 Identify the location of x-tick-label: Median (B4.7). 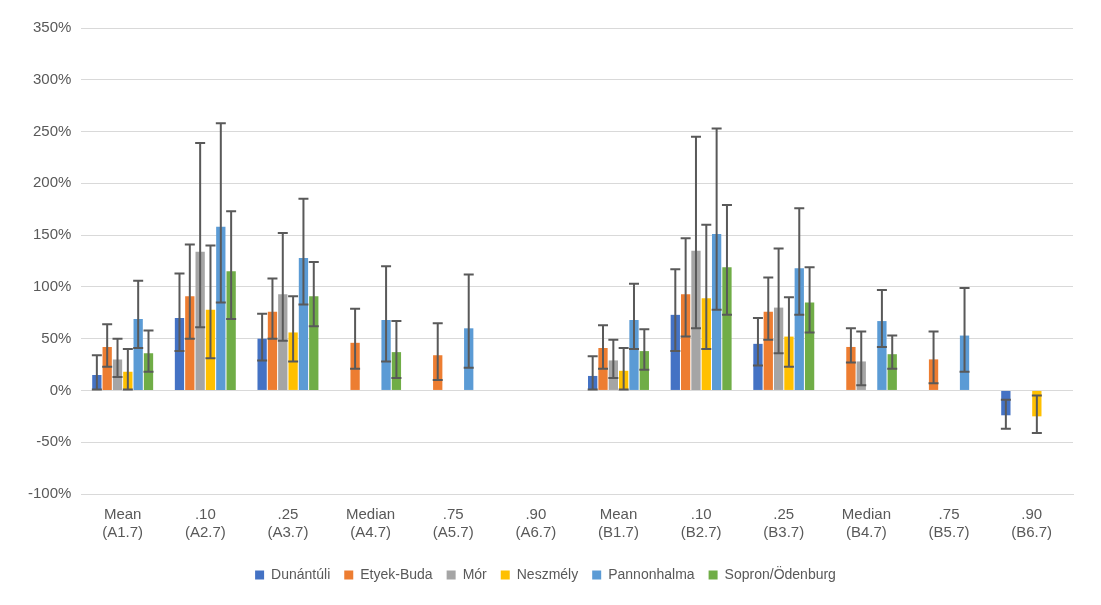
(866, 523).